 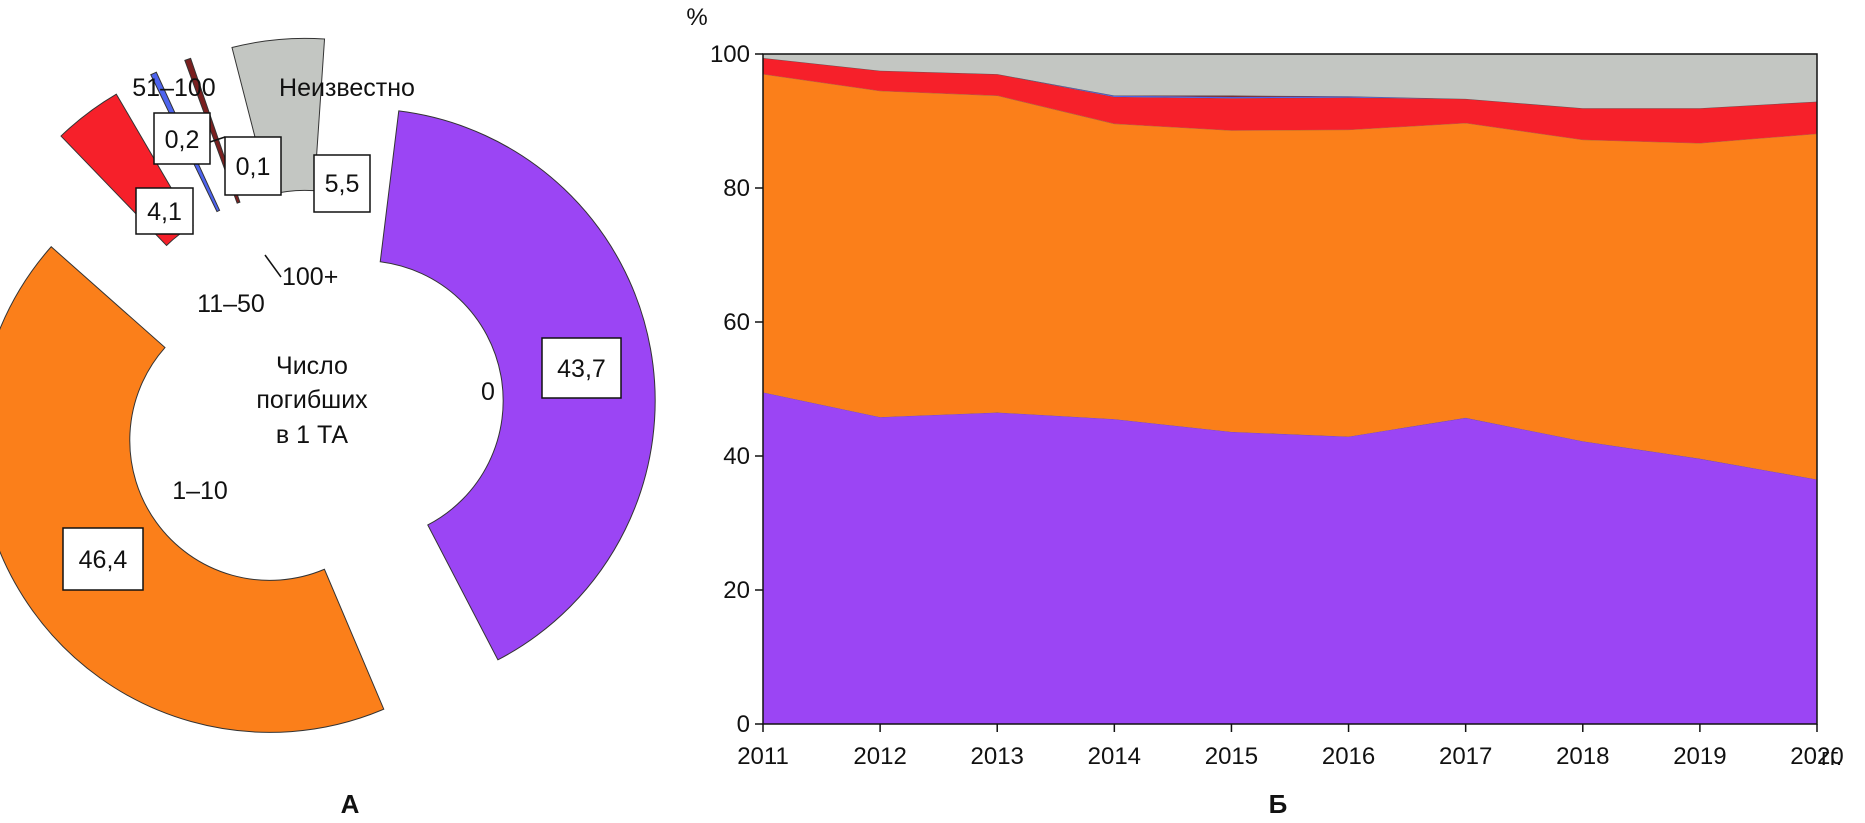 I want to click on y-tick-label: 0, so click(x=743, y=724).